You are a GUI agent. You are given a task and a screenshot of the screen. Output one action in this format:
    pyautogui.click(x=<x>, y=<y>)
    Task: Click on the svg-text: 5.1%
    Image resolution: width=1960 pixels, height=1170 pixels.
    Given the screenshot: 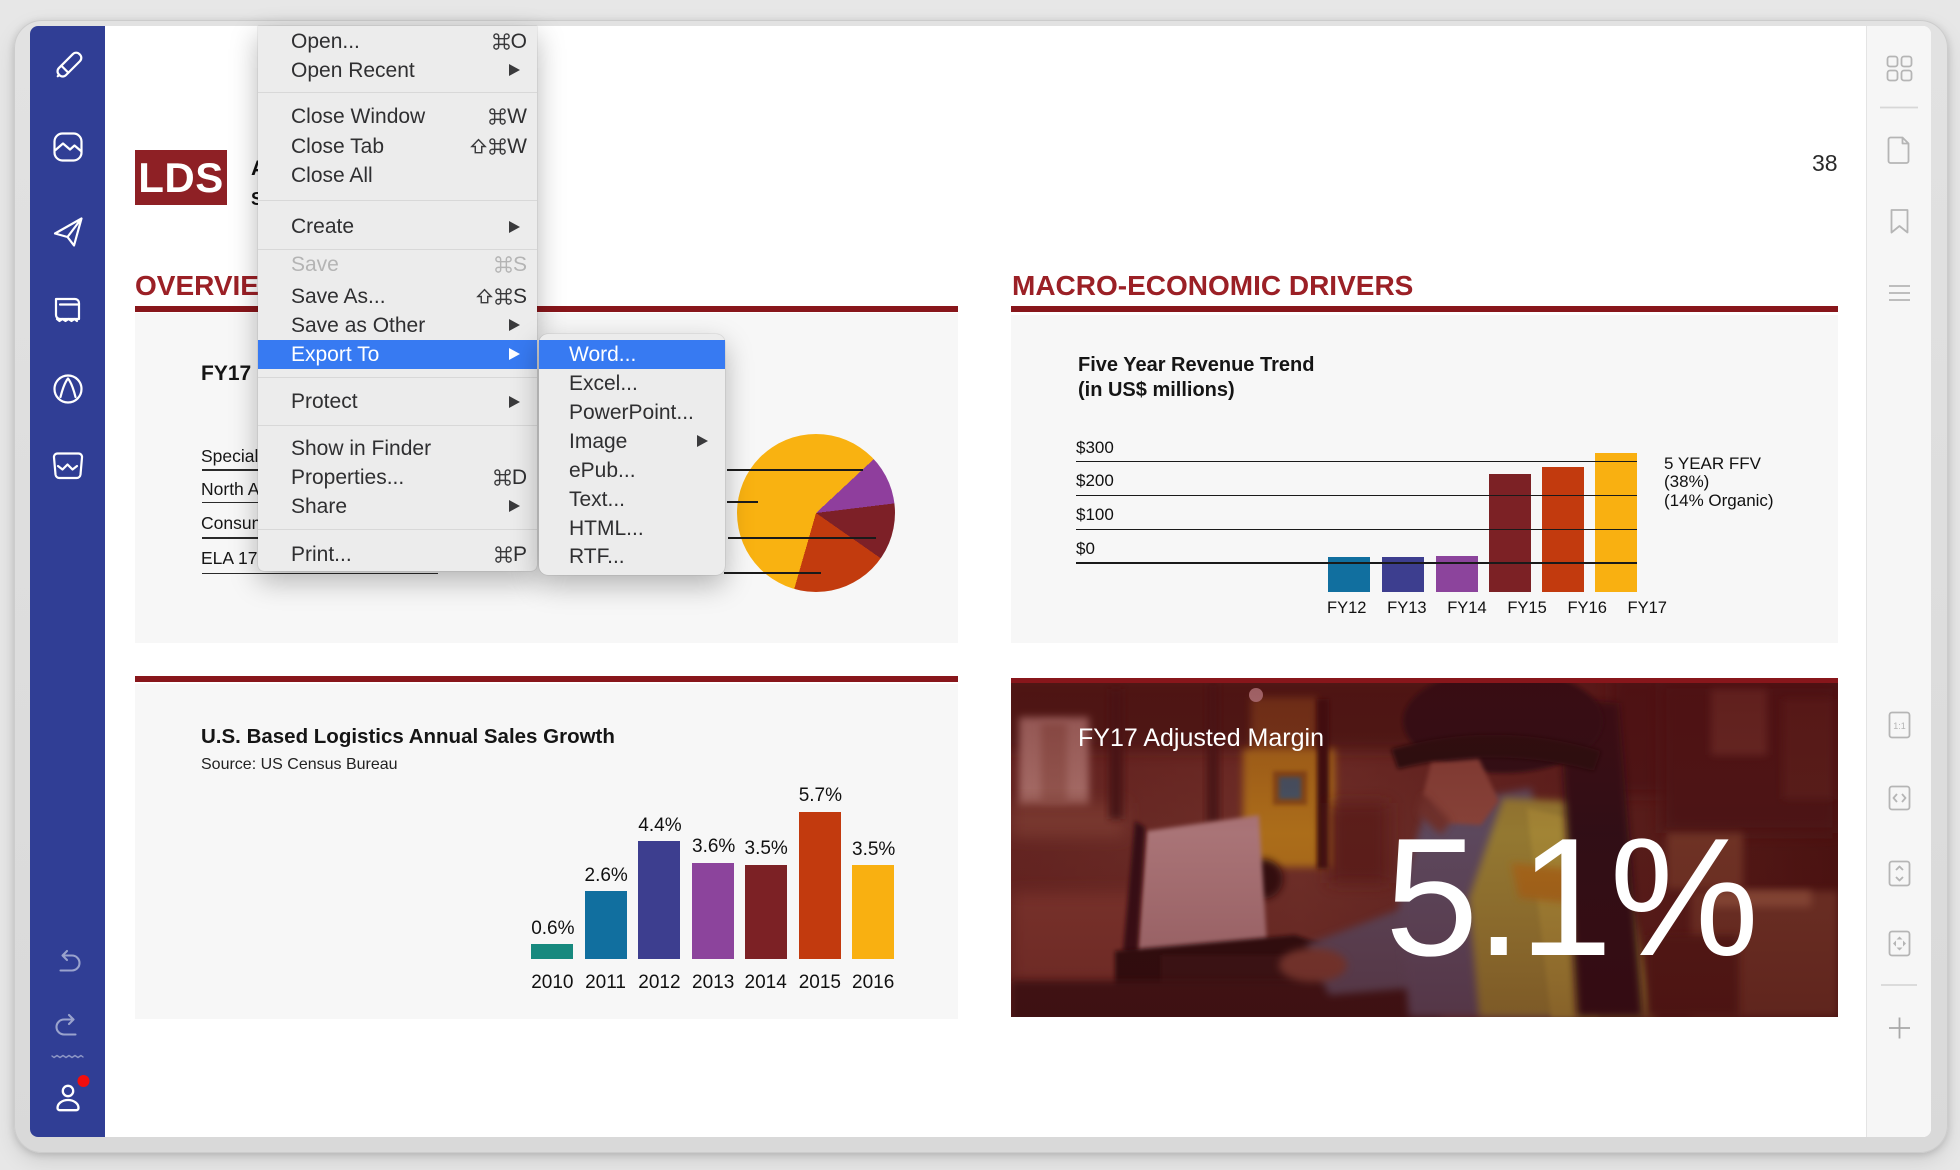 What is the action you would take?
    pyautogui.click(x=1570, y=897)
    